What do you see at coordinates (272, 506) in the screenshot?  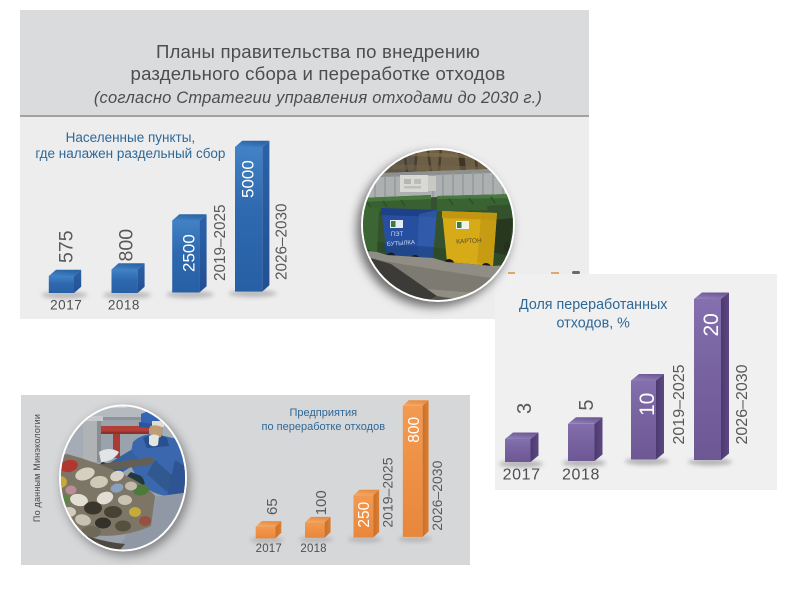 I see `svg-text: 65` at bounding box center [272, 506].